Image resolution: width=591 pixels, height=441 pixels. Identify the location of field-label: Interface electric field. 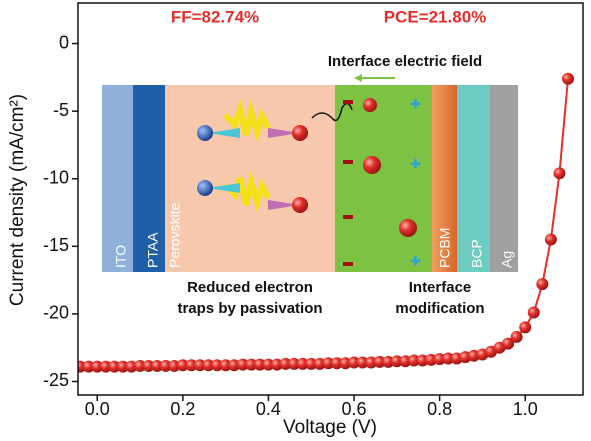
(405, 61).